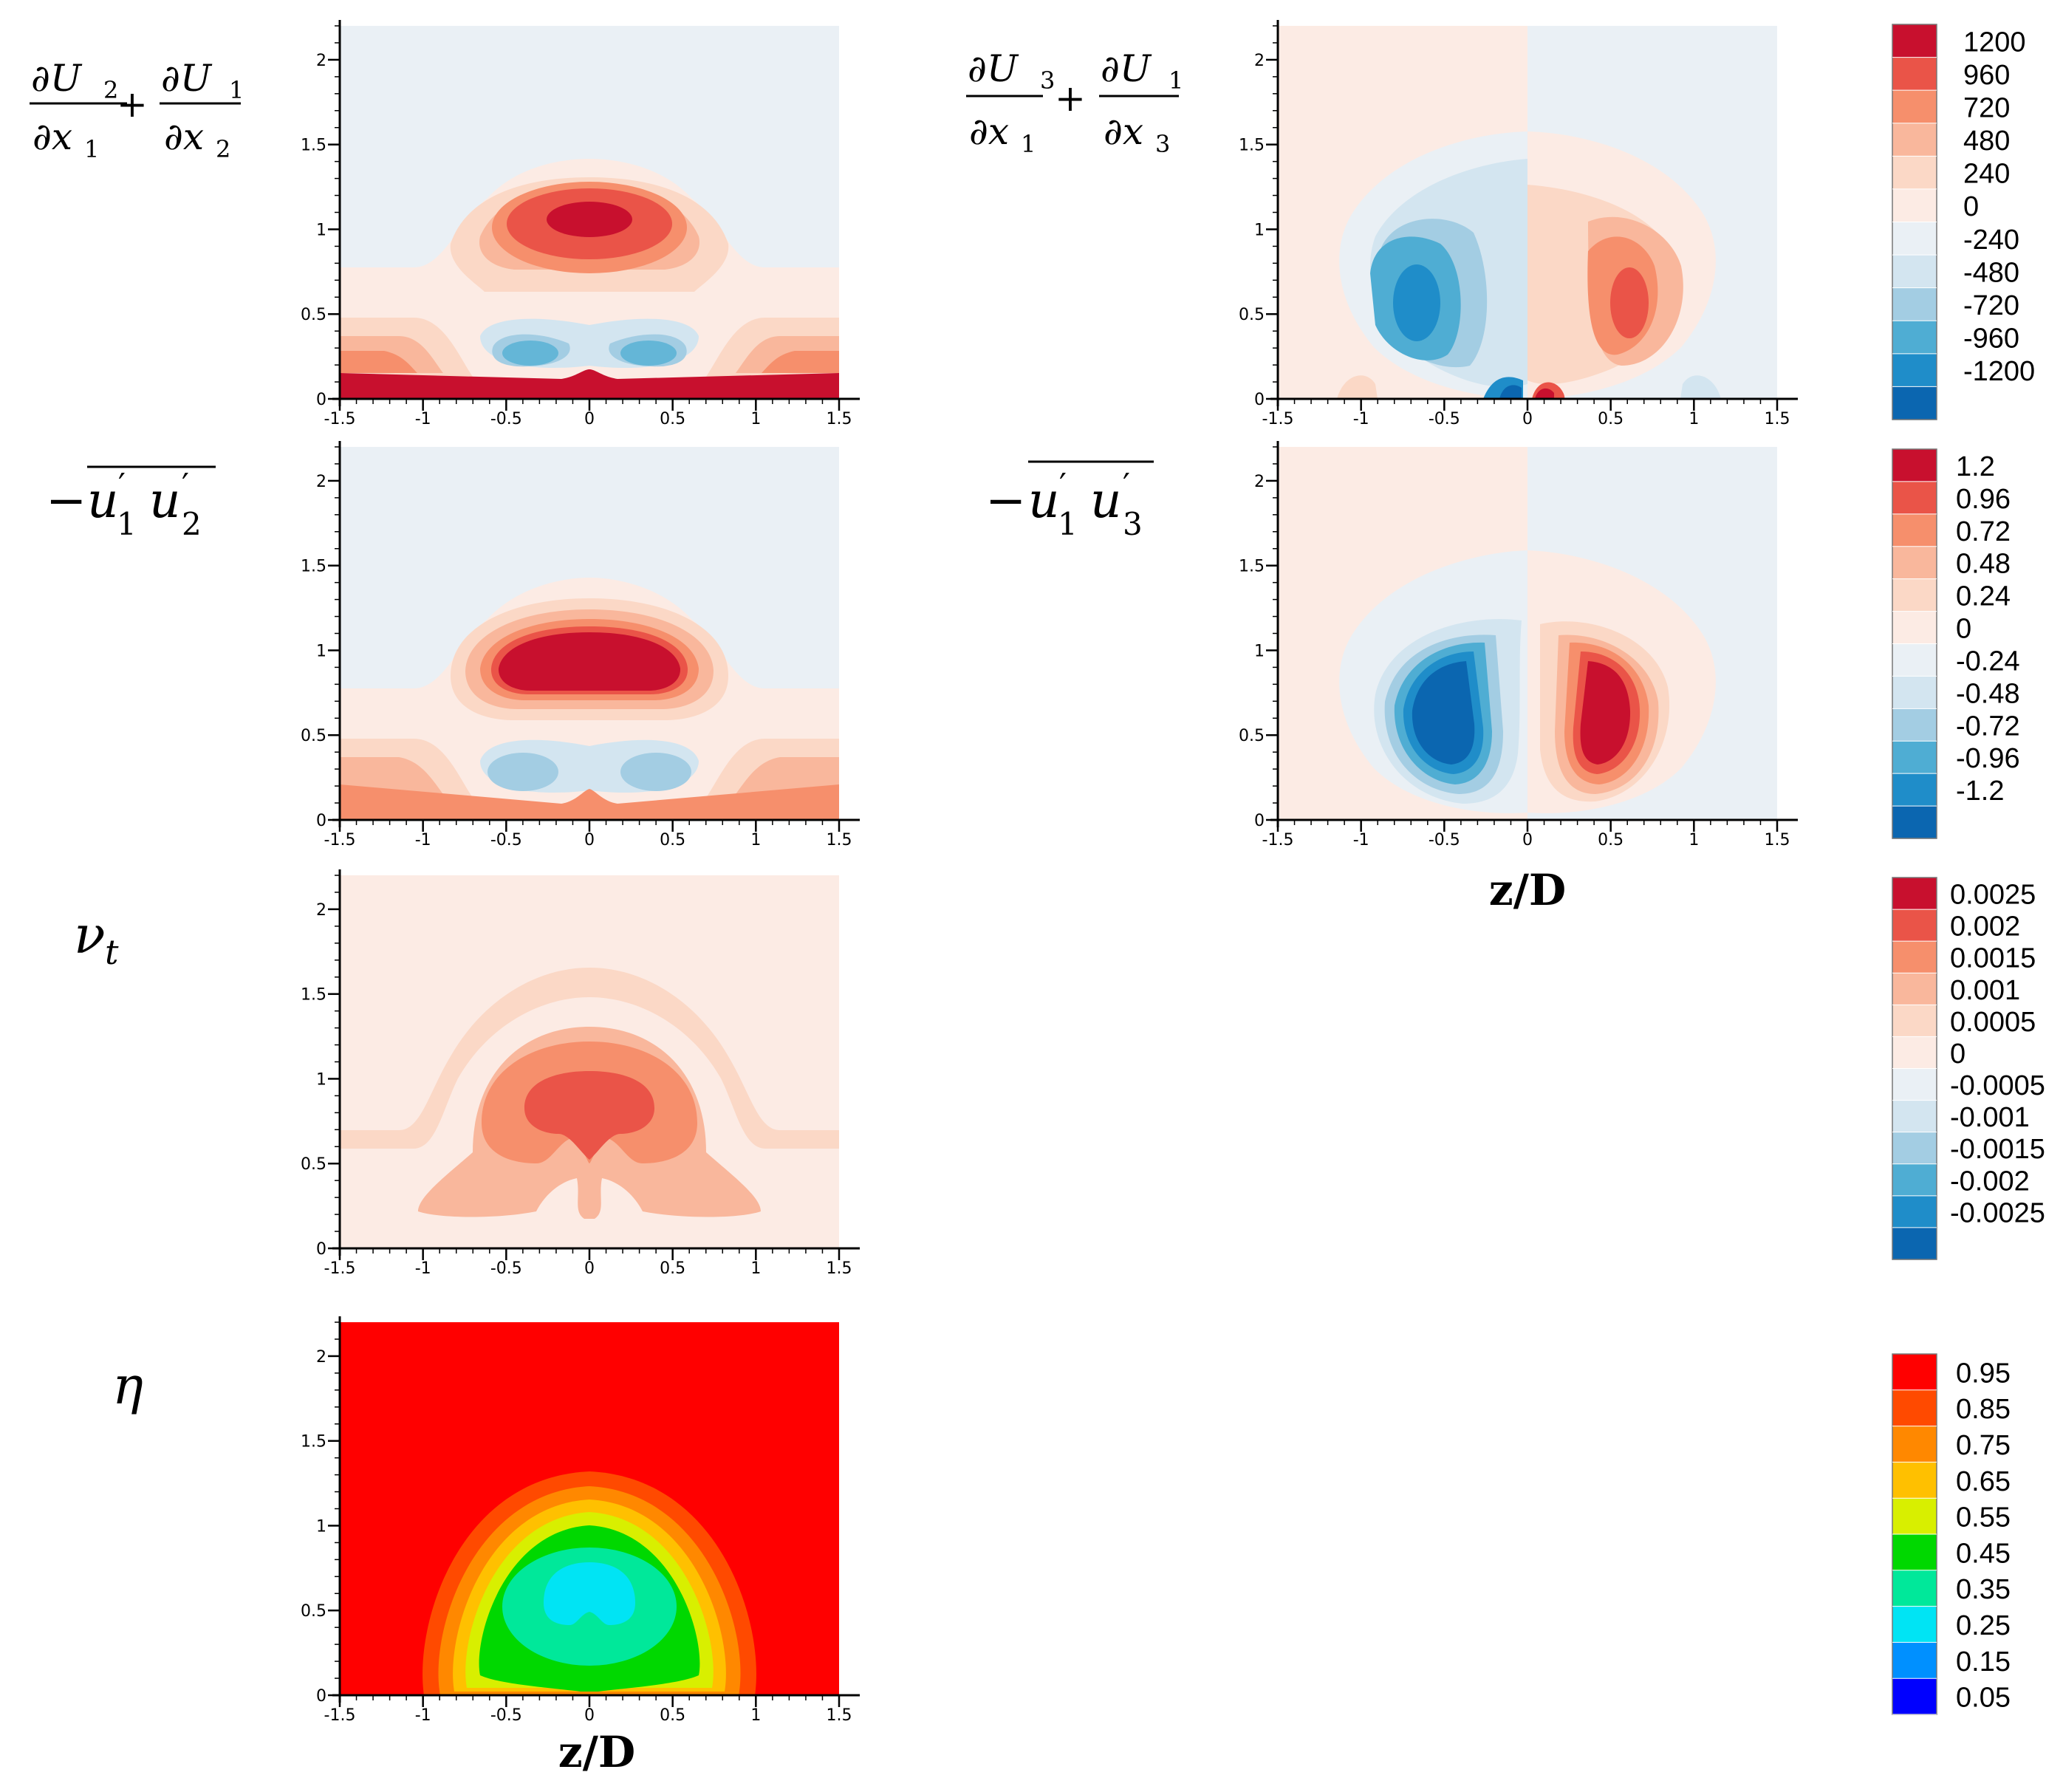 The width and height of the screenshot is (2063, 1792). I want to click on label-num2: ∂U, so click(1126, 68).